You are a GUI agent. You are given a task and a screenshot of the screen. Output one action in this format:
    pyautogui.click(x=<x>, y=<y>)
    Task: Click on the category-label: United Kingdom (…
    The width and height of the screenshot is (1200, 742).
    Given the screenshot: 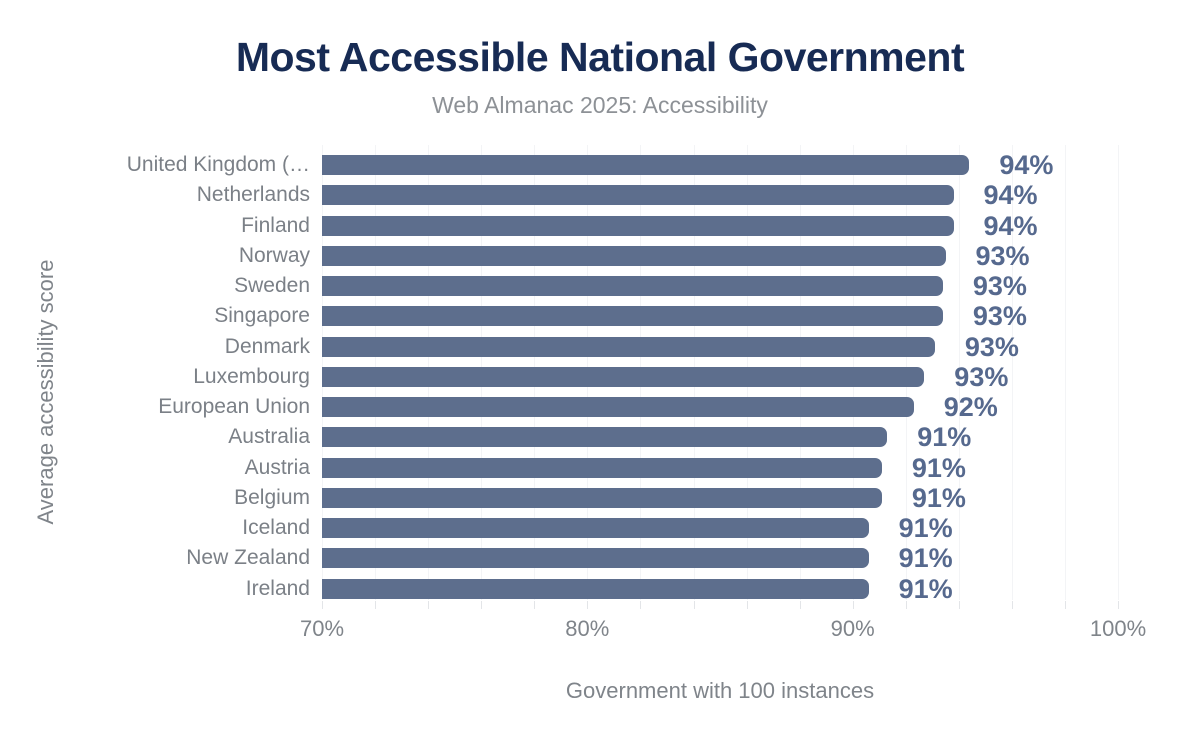 What is the action you would take?
    pyautogui.click(x=218, y=164)
    